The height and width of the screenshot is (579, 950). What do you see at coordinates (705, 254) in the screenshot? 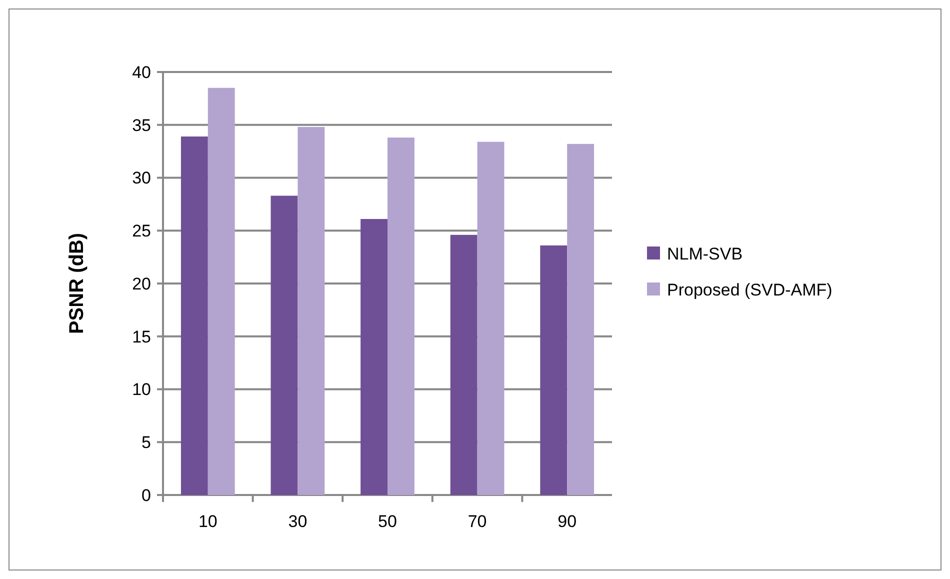
I see `legend-label: NLM-SVB` at bounding box center [705, 254].